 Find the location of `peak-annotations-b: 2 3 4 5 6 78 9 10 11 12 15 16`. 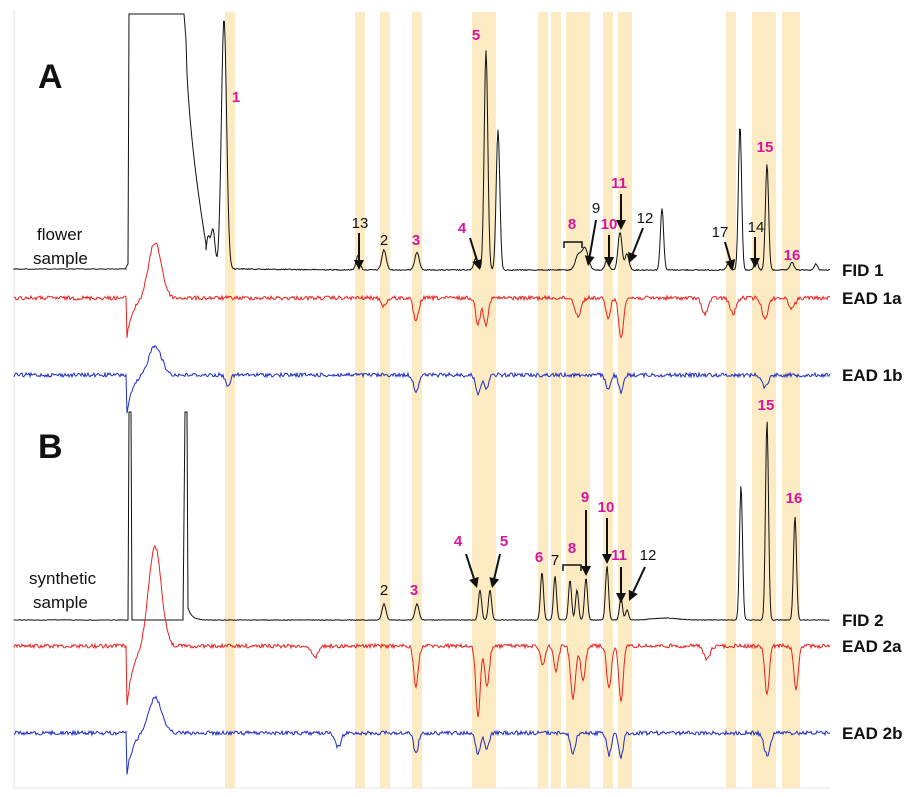

peak-annotations-b: 2 3 4 5 6 78 9 10 11 12 15 16 is located at coordinates (591, 500).